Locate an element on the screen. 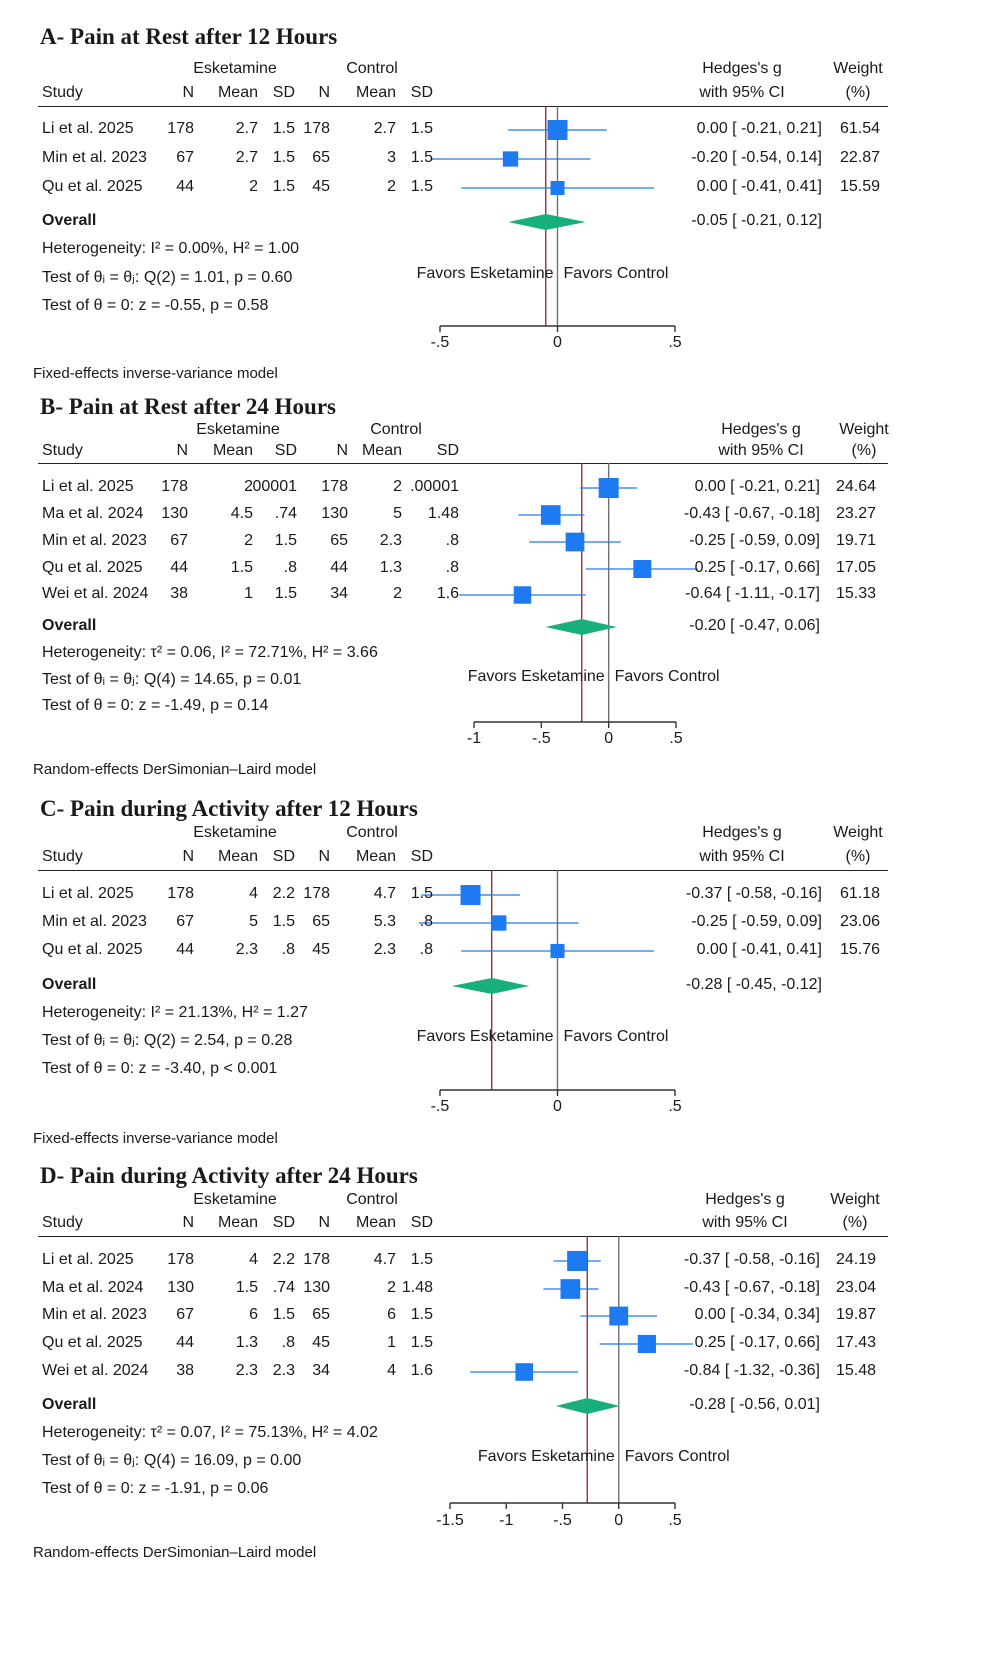 This screenshot has height=1659, width=986. x-tick-label: -.5 is located at coordinates (440, 342).